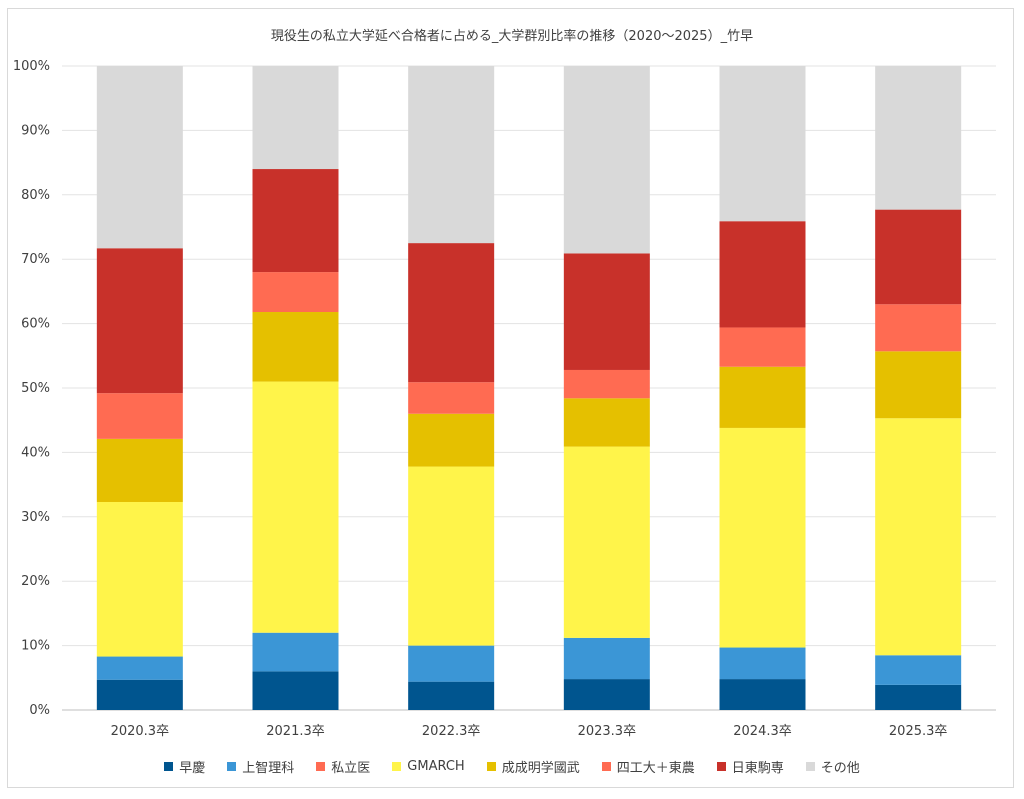  Describe the element at coordinates (918, 731) in the screenshot. I see `x-tick-label: 2025.3卒` at that location.